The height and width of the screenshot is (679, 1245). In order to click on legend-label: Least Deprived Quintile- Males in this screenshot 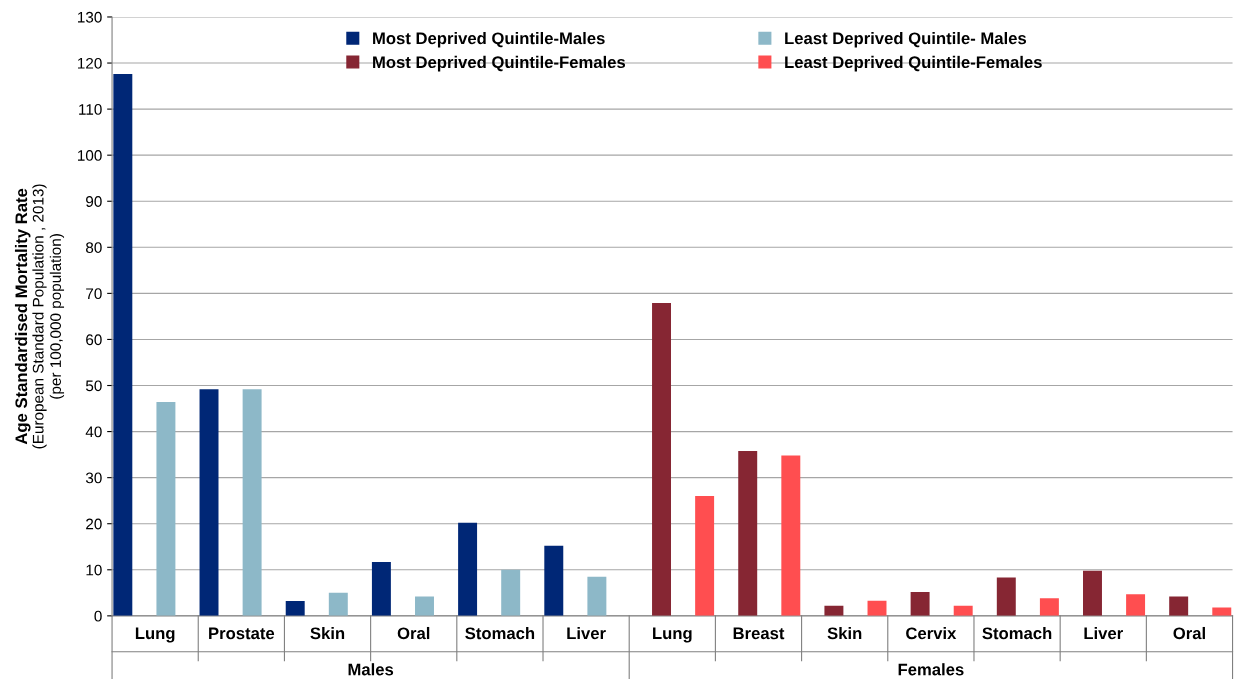, I will do `click(906, 39)`.